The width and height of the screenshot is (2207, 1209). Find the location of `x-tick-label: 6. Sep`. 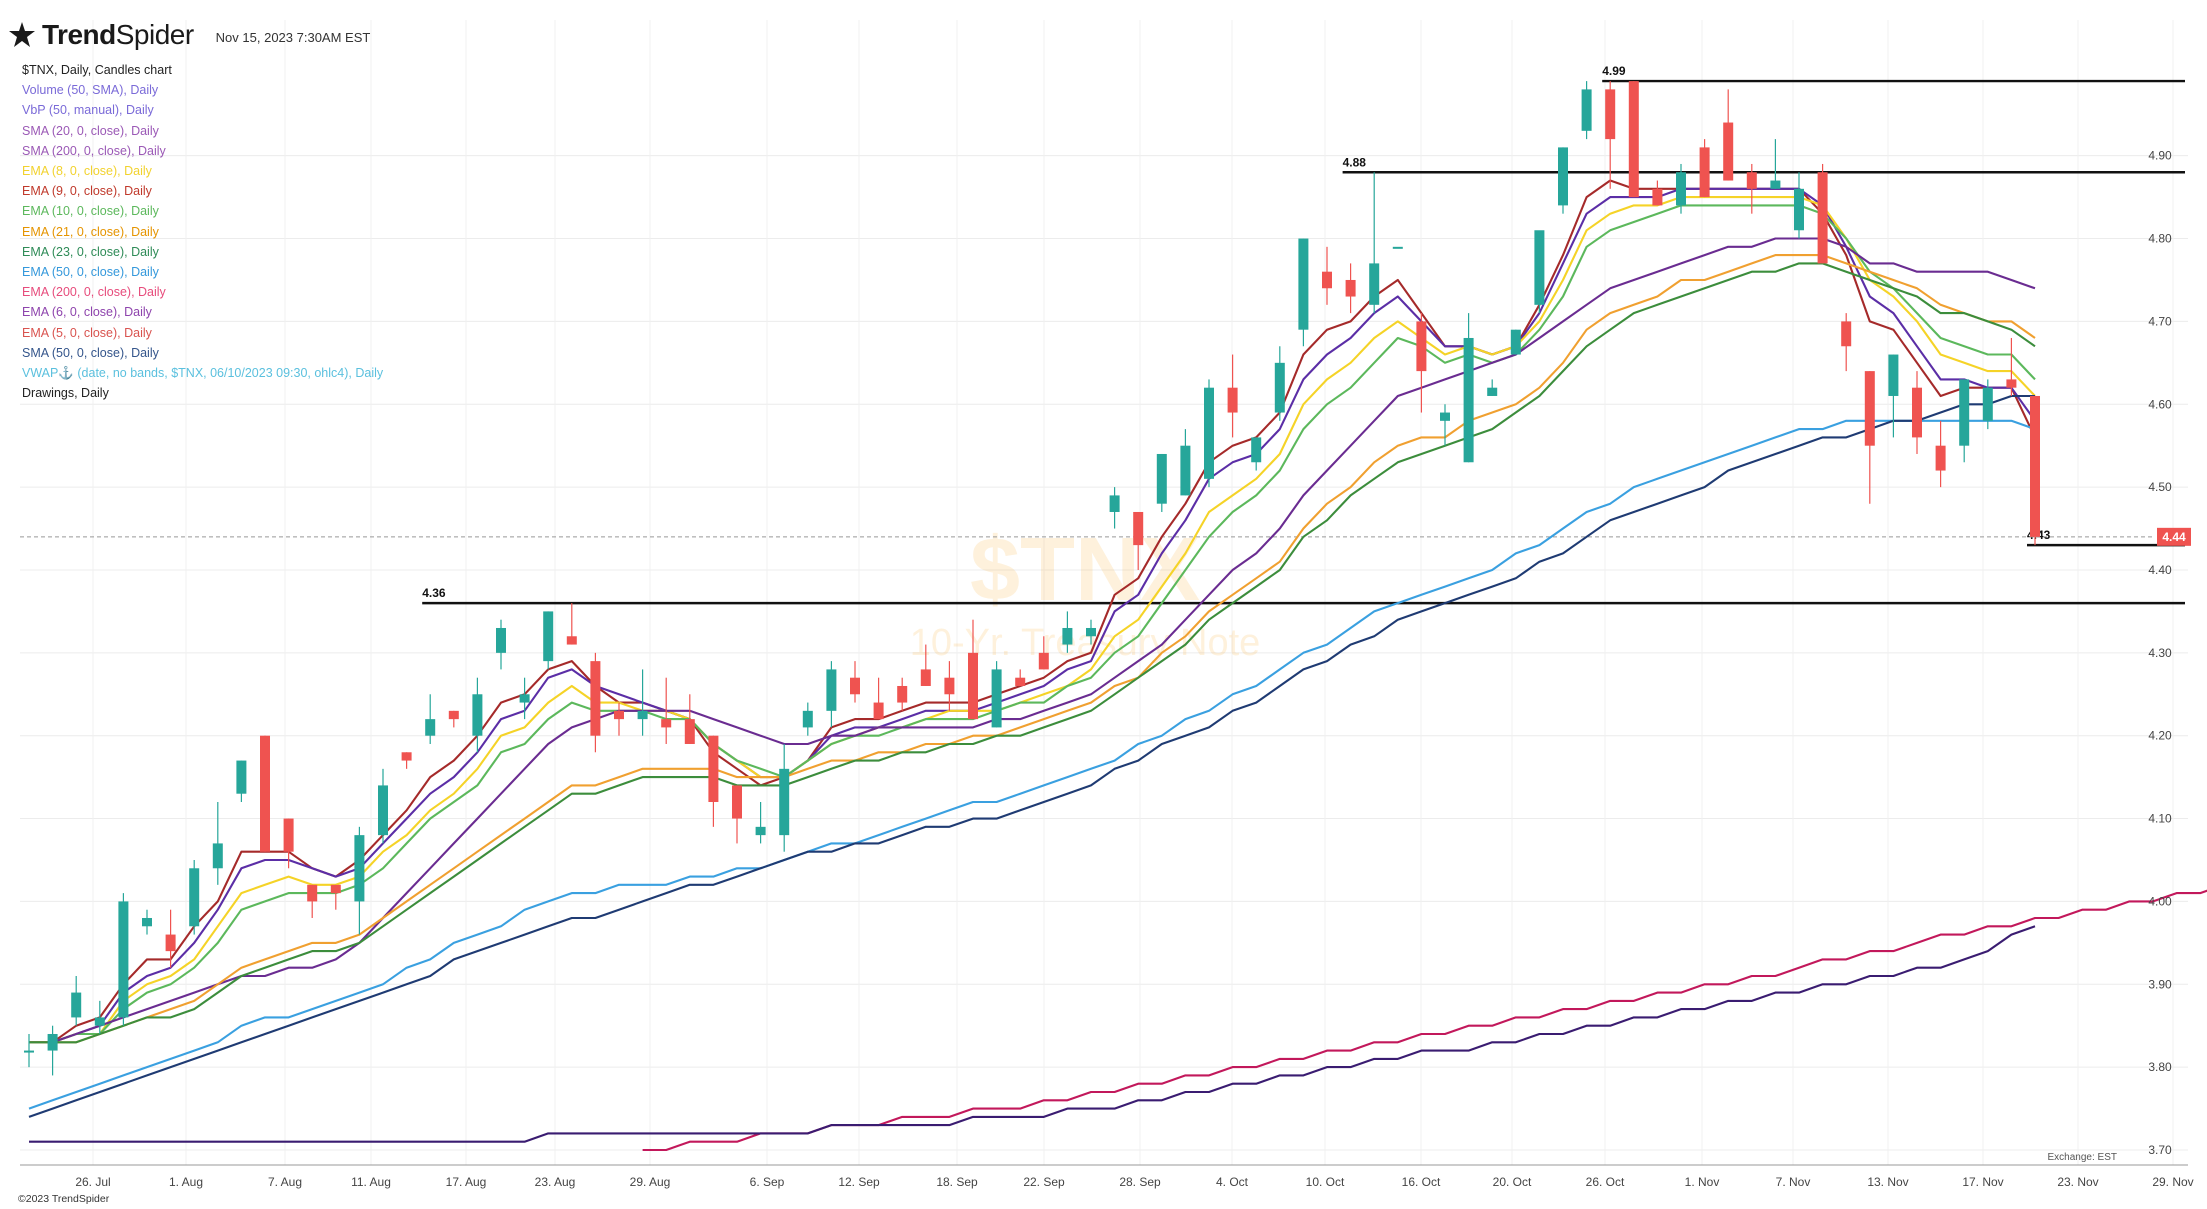

x-tick-label: 6. Sep is located at coordinates (767, 1182).